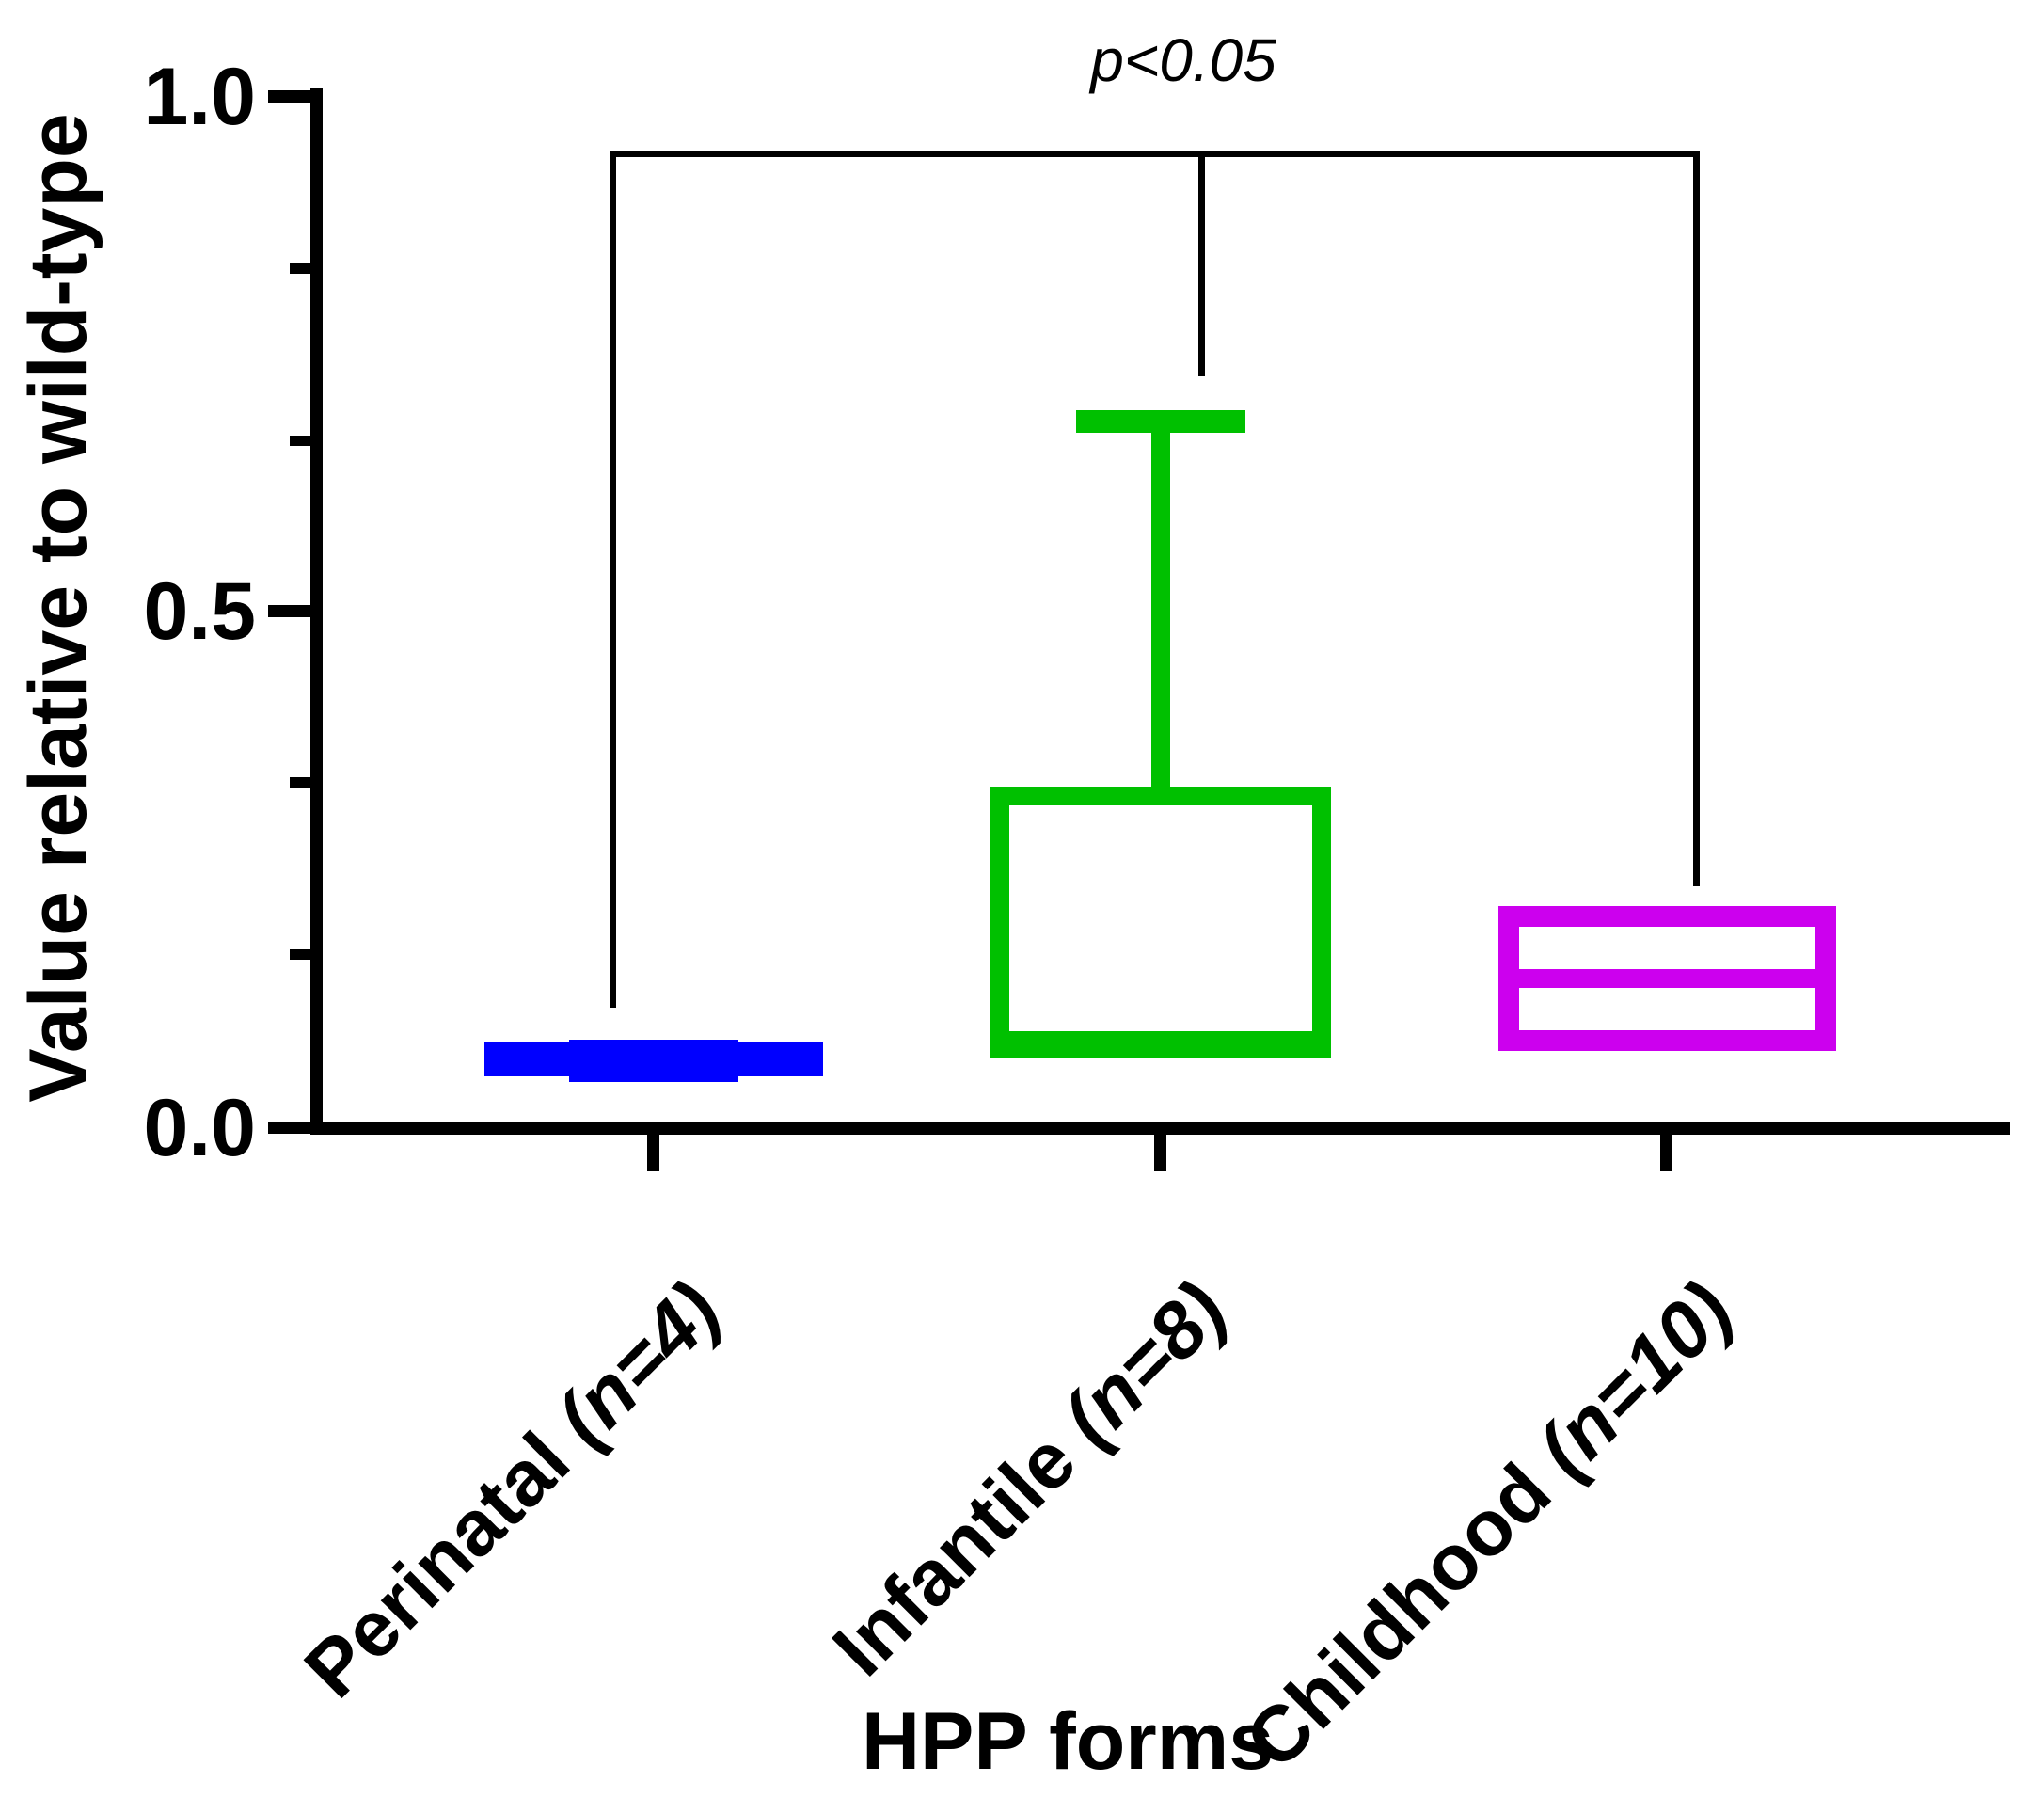  What do you see at coordinates (1405, 1608) in the screenshot?
I see `category-label-childhood-main: Childhood` at bounding box center [1405, 1608].